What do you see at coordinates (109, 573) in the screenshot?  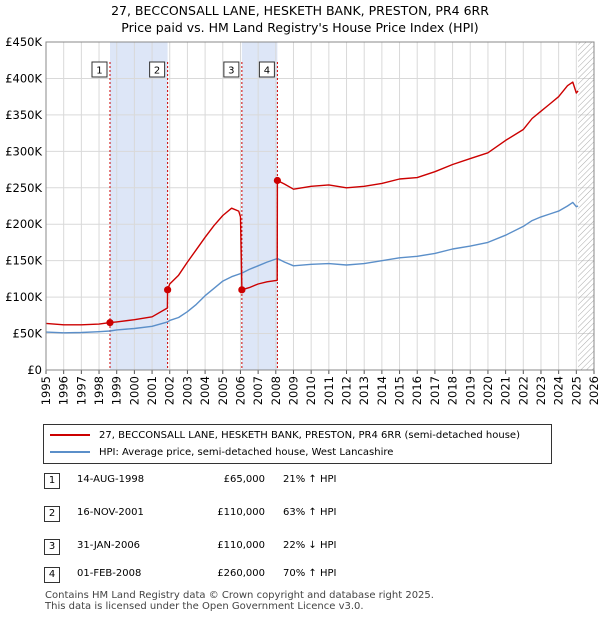 I see `sale-date: 01-FEB-2008` at bounding box center [109, 573].